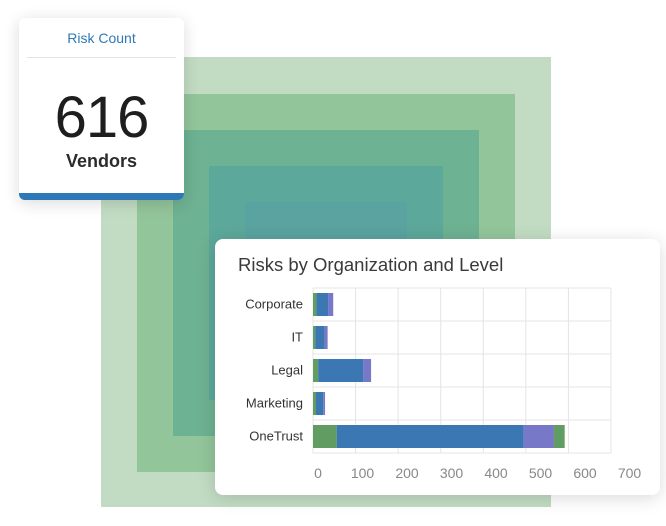  What do you see at coordinates (363, 473) in the screenshot?
I see `x-tick-label: 100` at bounding box center [363, 473].